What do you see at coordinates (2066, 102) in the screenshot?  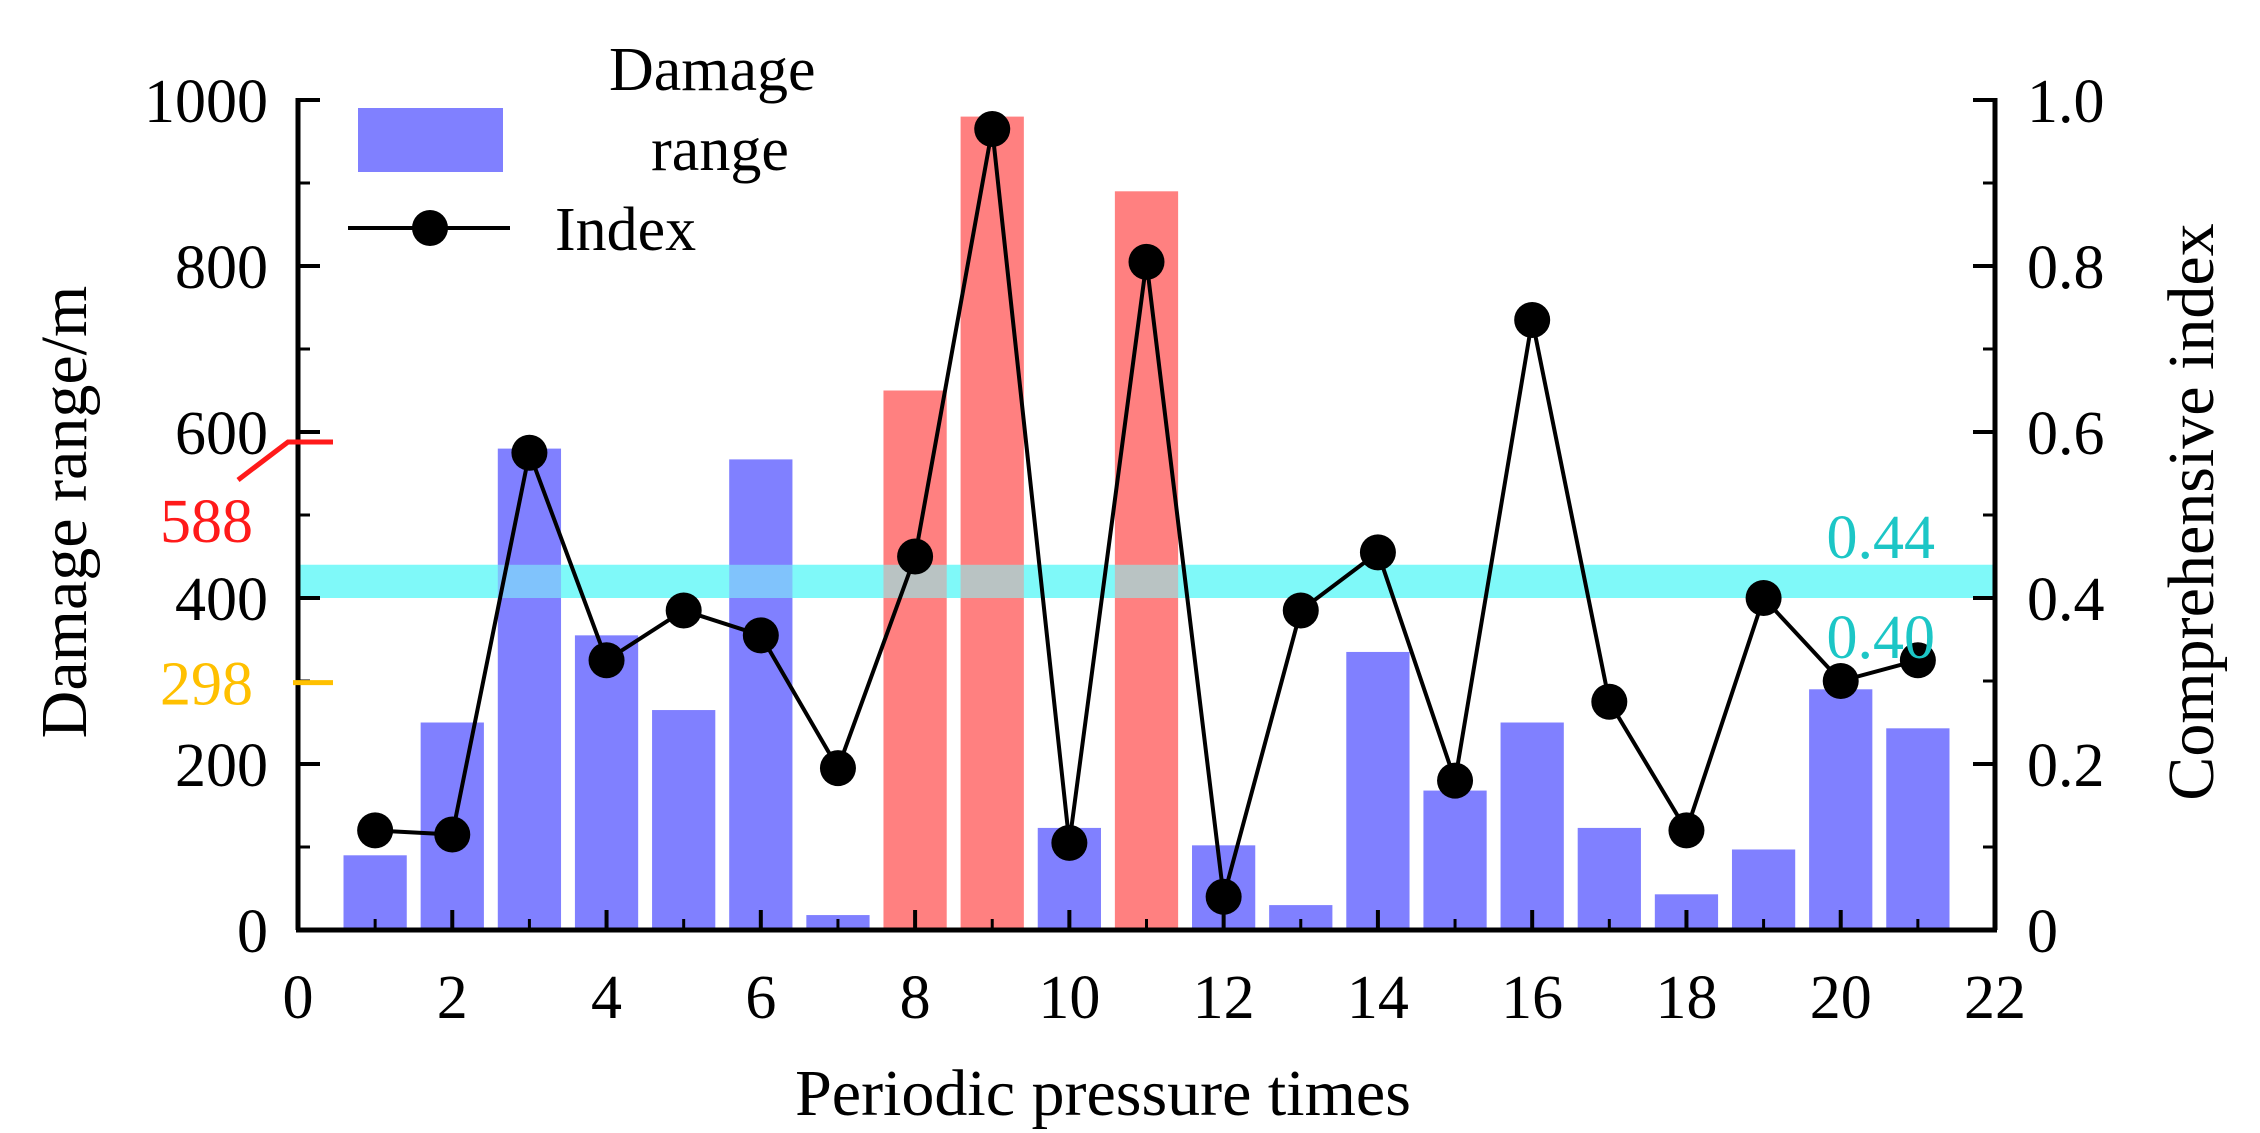 I see `y2-tick-label-1.0: 1.0` at bounding box center [2066, 102].